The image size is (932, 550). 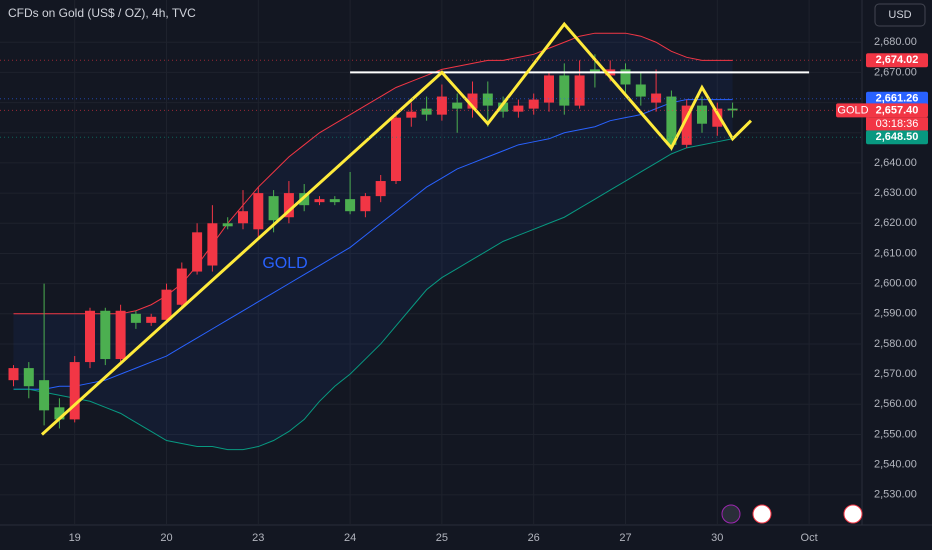 I want to click on x-tick-label: 23, so click(x=258, y=538).